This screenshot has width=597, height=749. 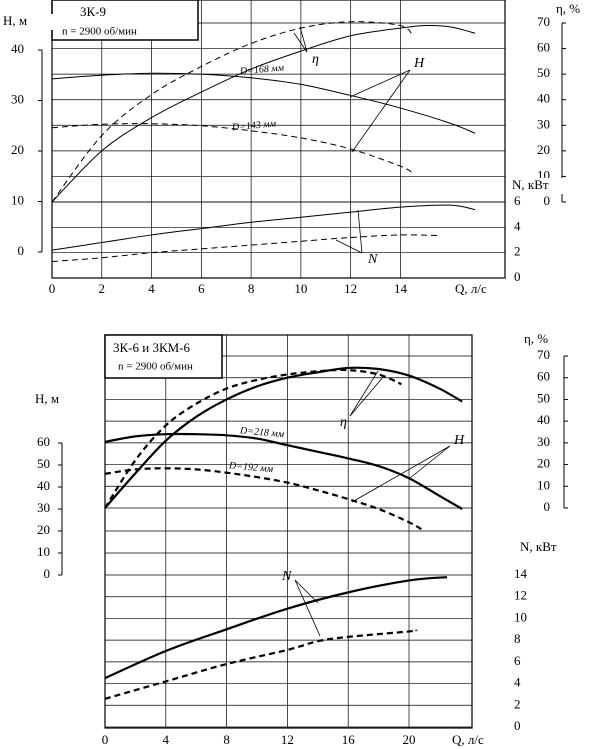 I want to click on header-box, so click(x=163, y=356).